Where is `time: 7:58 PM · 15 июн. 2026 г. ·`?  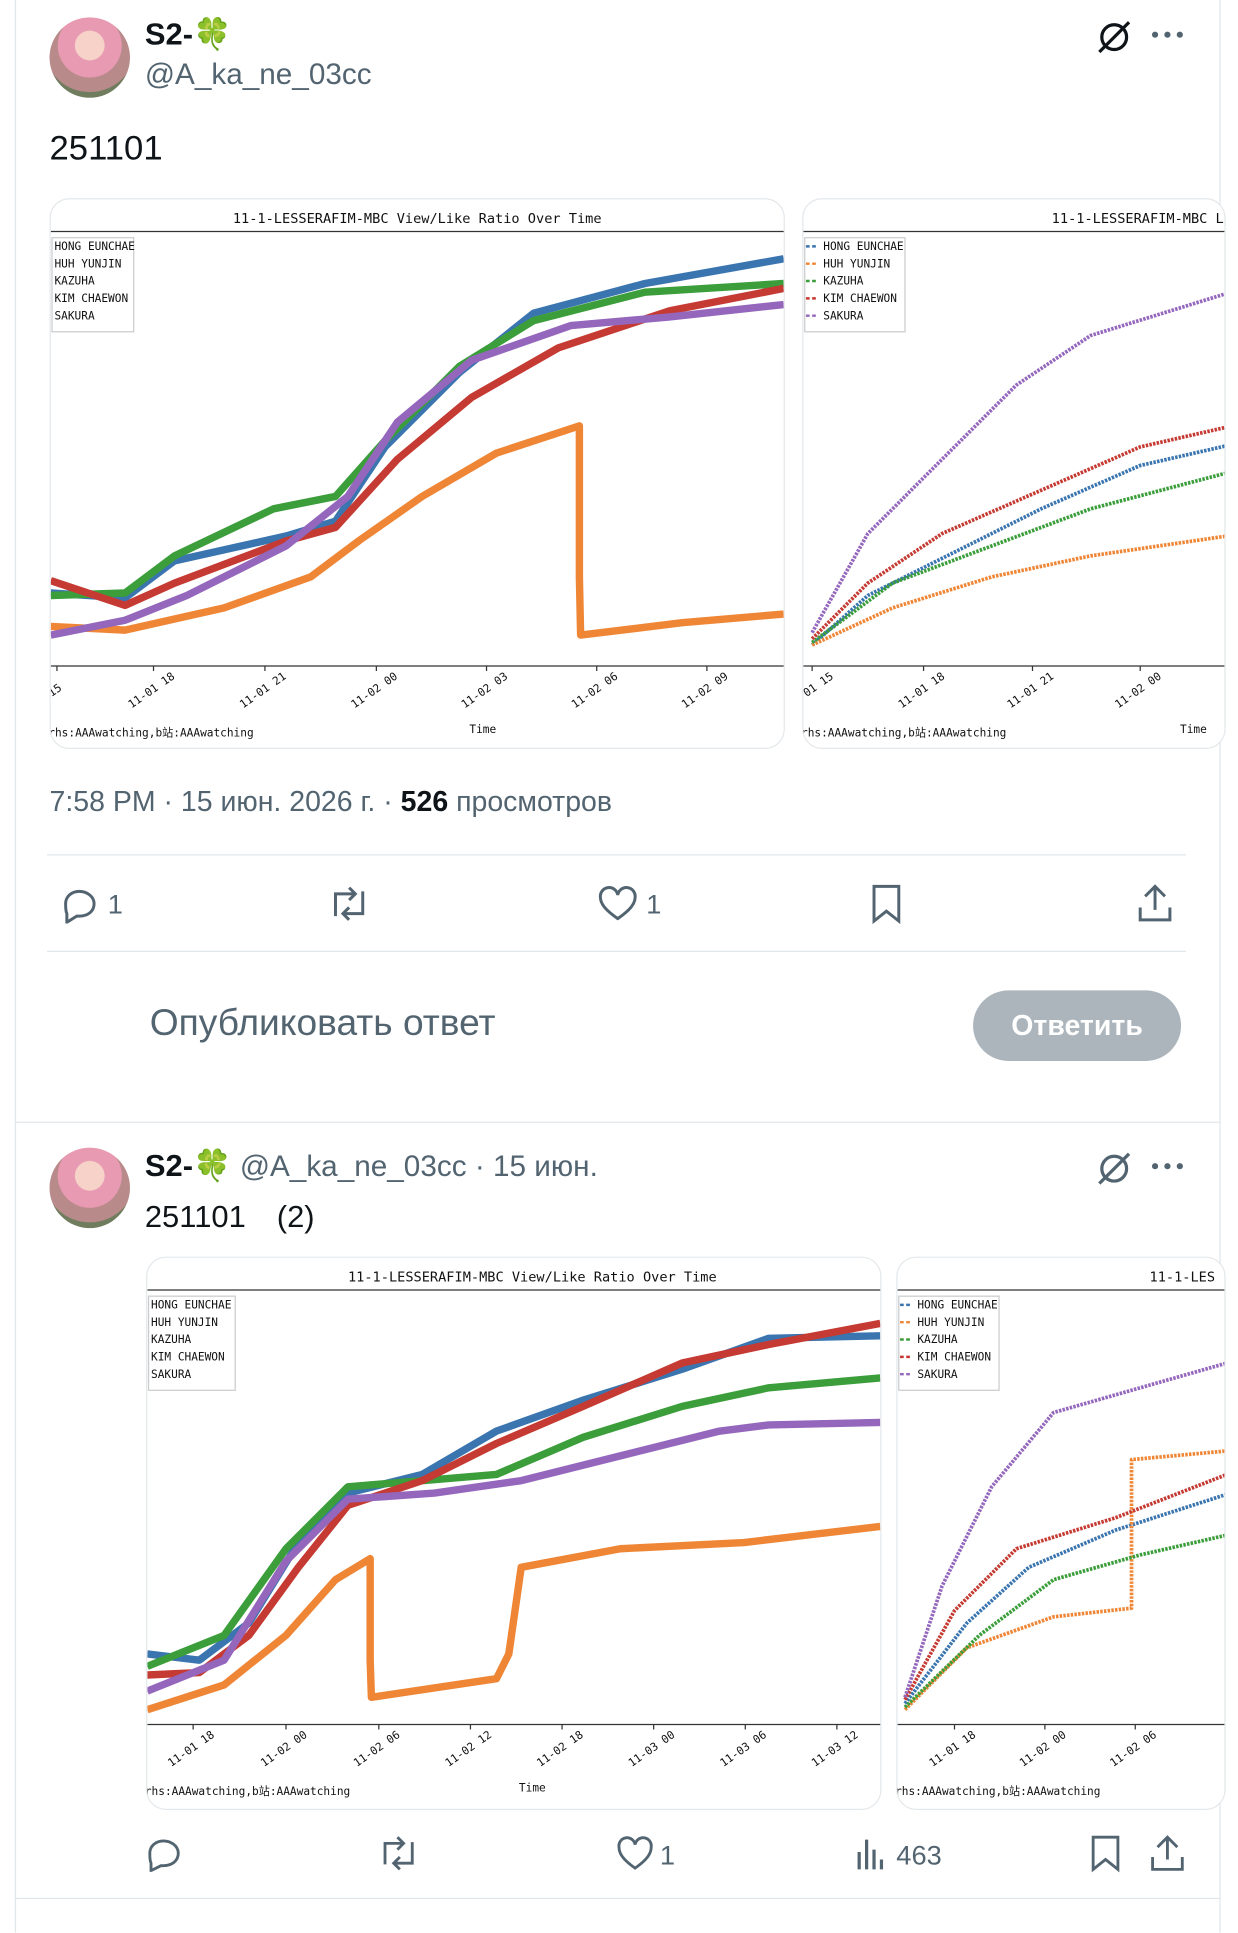 time: 7:58 PM · 15 июн. 2026 г. · is located at coordinates (221, 801).